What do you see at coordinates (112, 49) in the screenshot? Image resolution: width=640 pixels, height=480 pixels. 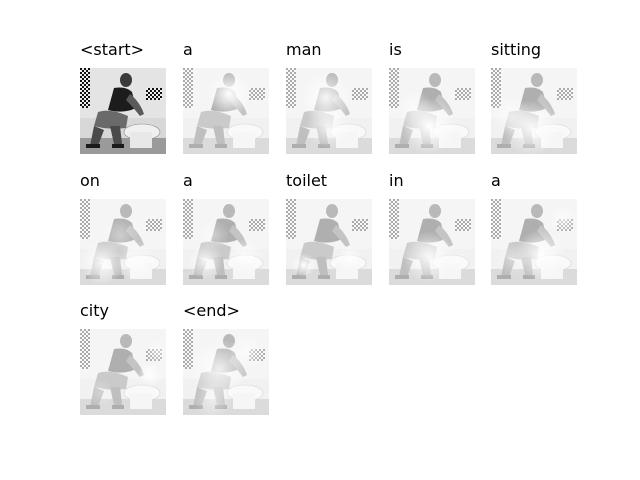 I see `word-label: <start>` at bounding box center [112, 49].